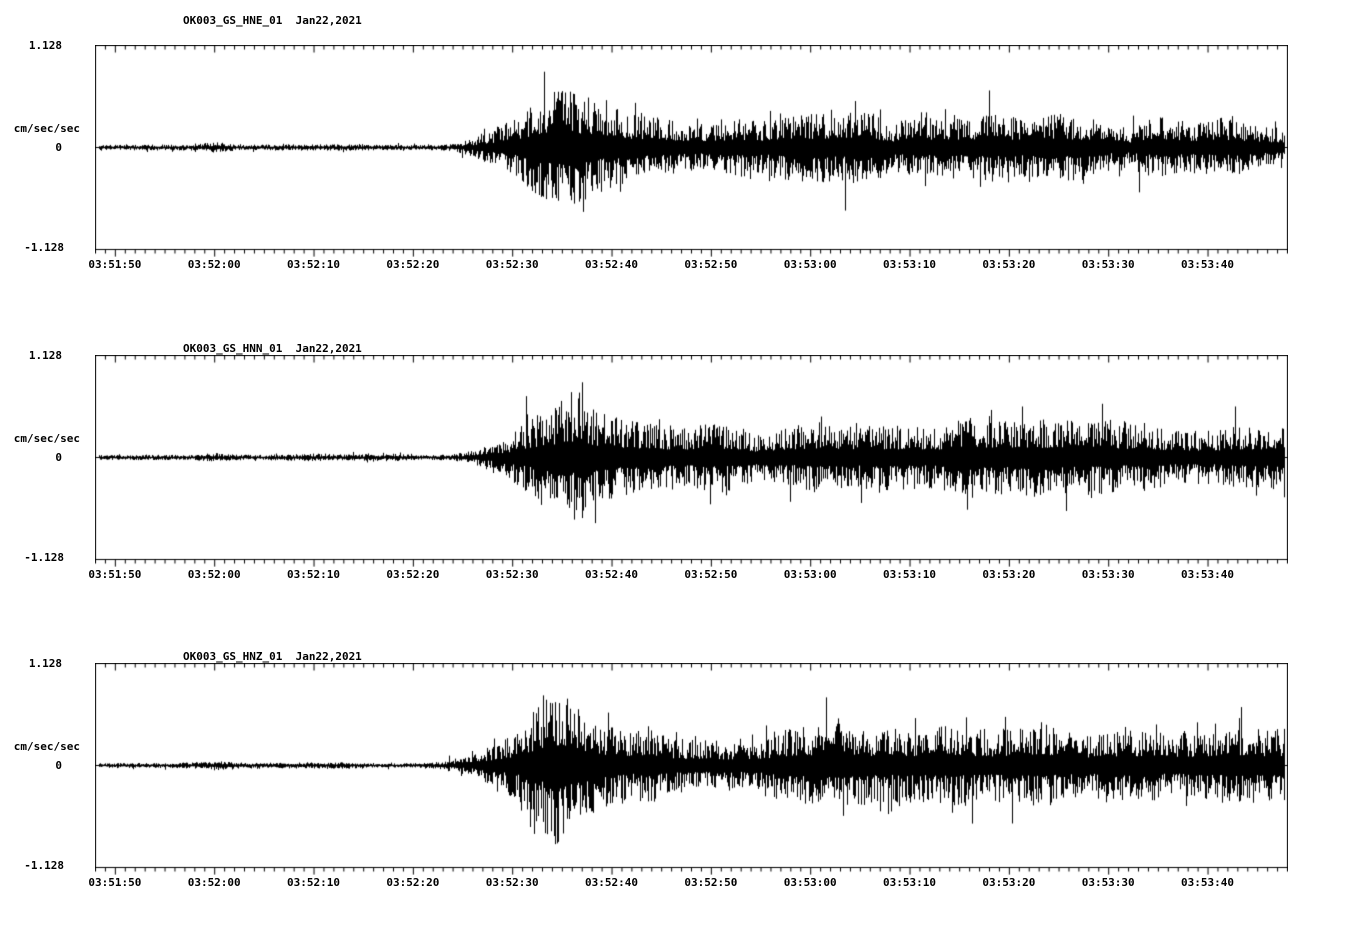  Describe the element at coordinates (272, 20) in the screenshot. I see `panel-title-hne: OK003_GS_HNE_01 Jan22,2021` at that location.